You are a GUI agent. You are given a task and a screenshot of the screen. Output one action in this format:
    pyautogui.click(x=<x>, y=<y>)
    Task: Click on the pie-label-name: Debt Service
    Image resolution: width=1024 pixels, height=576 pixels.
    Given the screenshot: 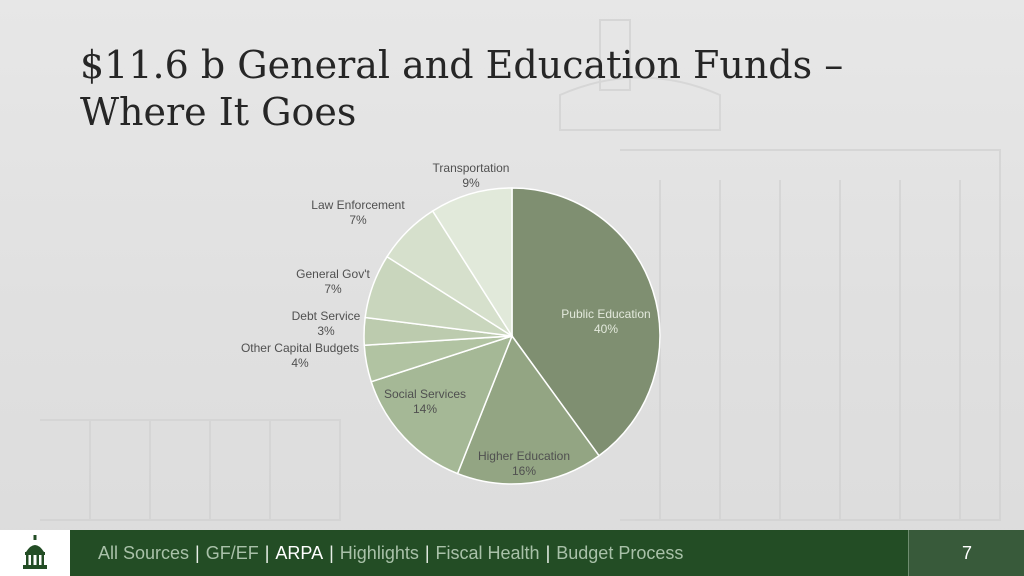 What is the action you would take?
    pyautogui.click(x=326, y=316)
    